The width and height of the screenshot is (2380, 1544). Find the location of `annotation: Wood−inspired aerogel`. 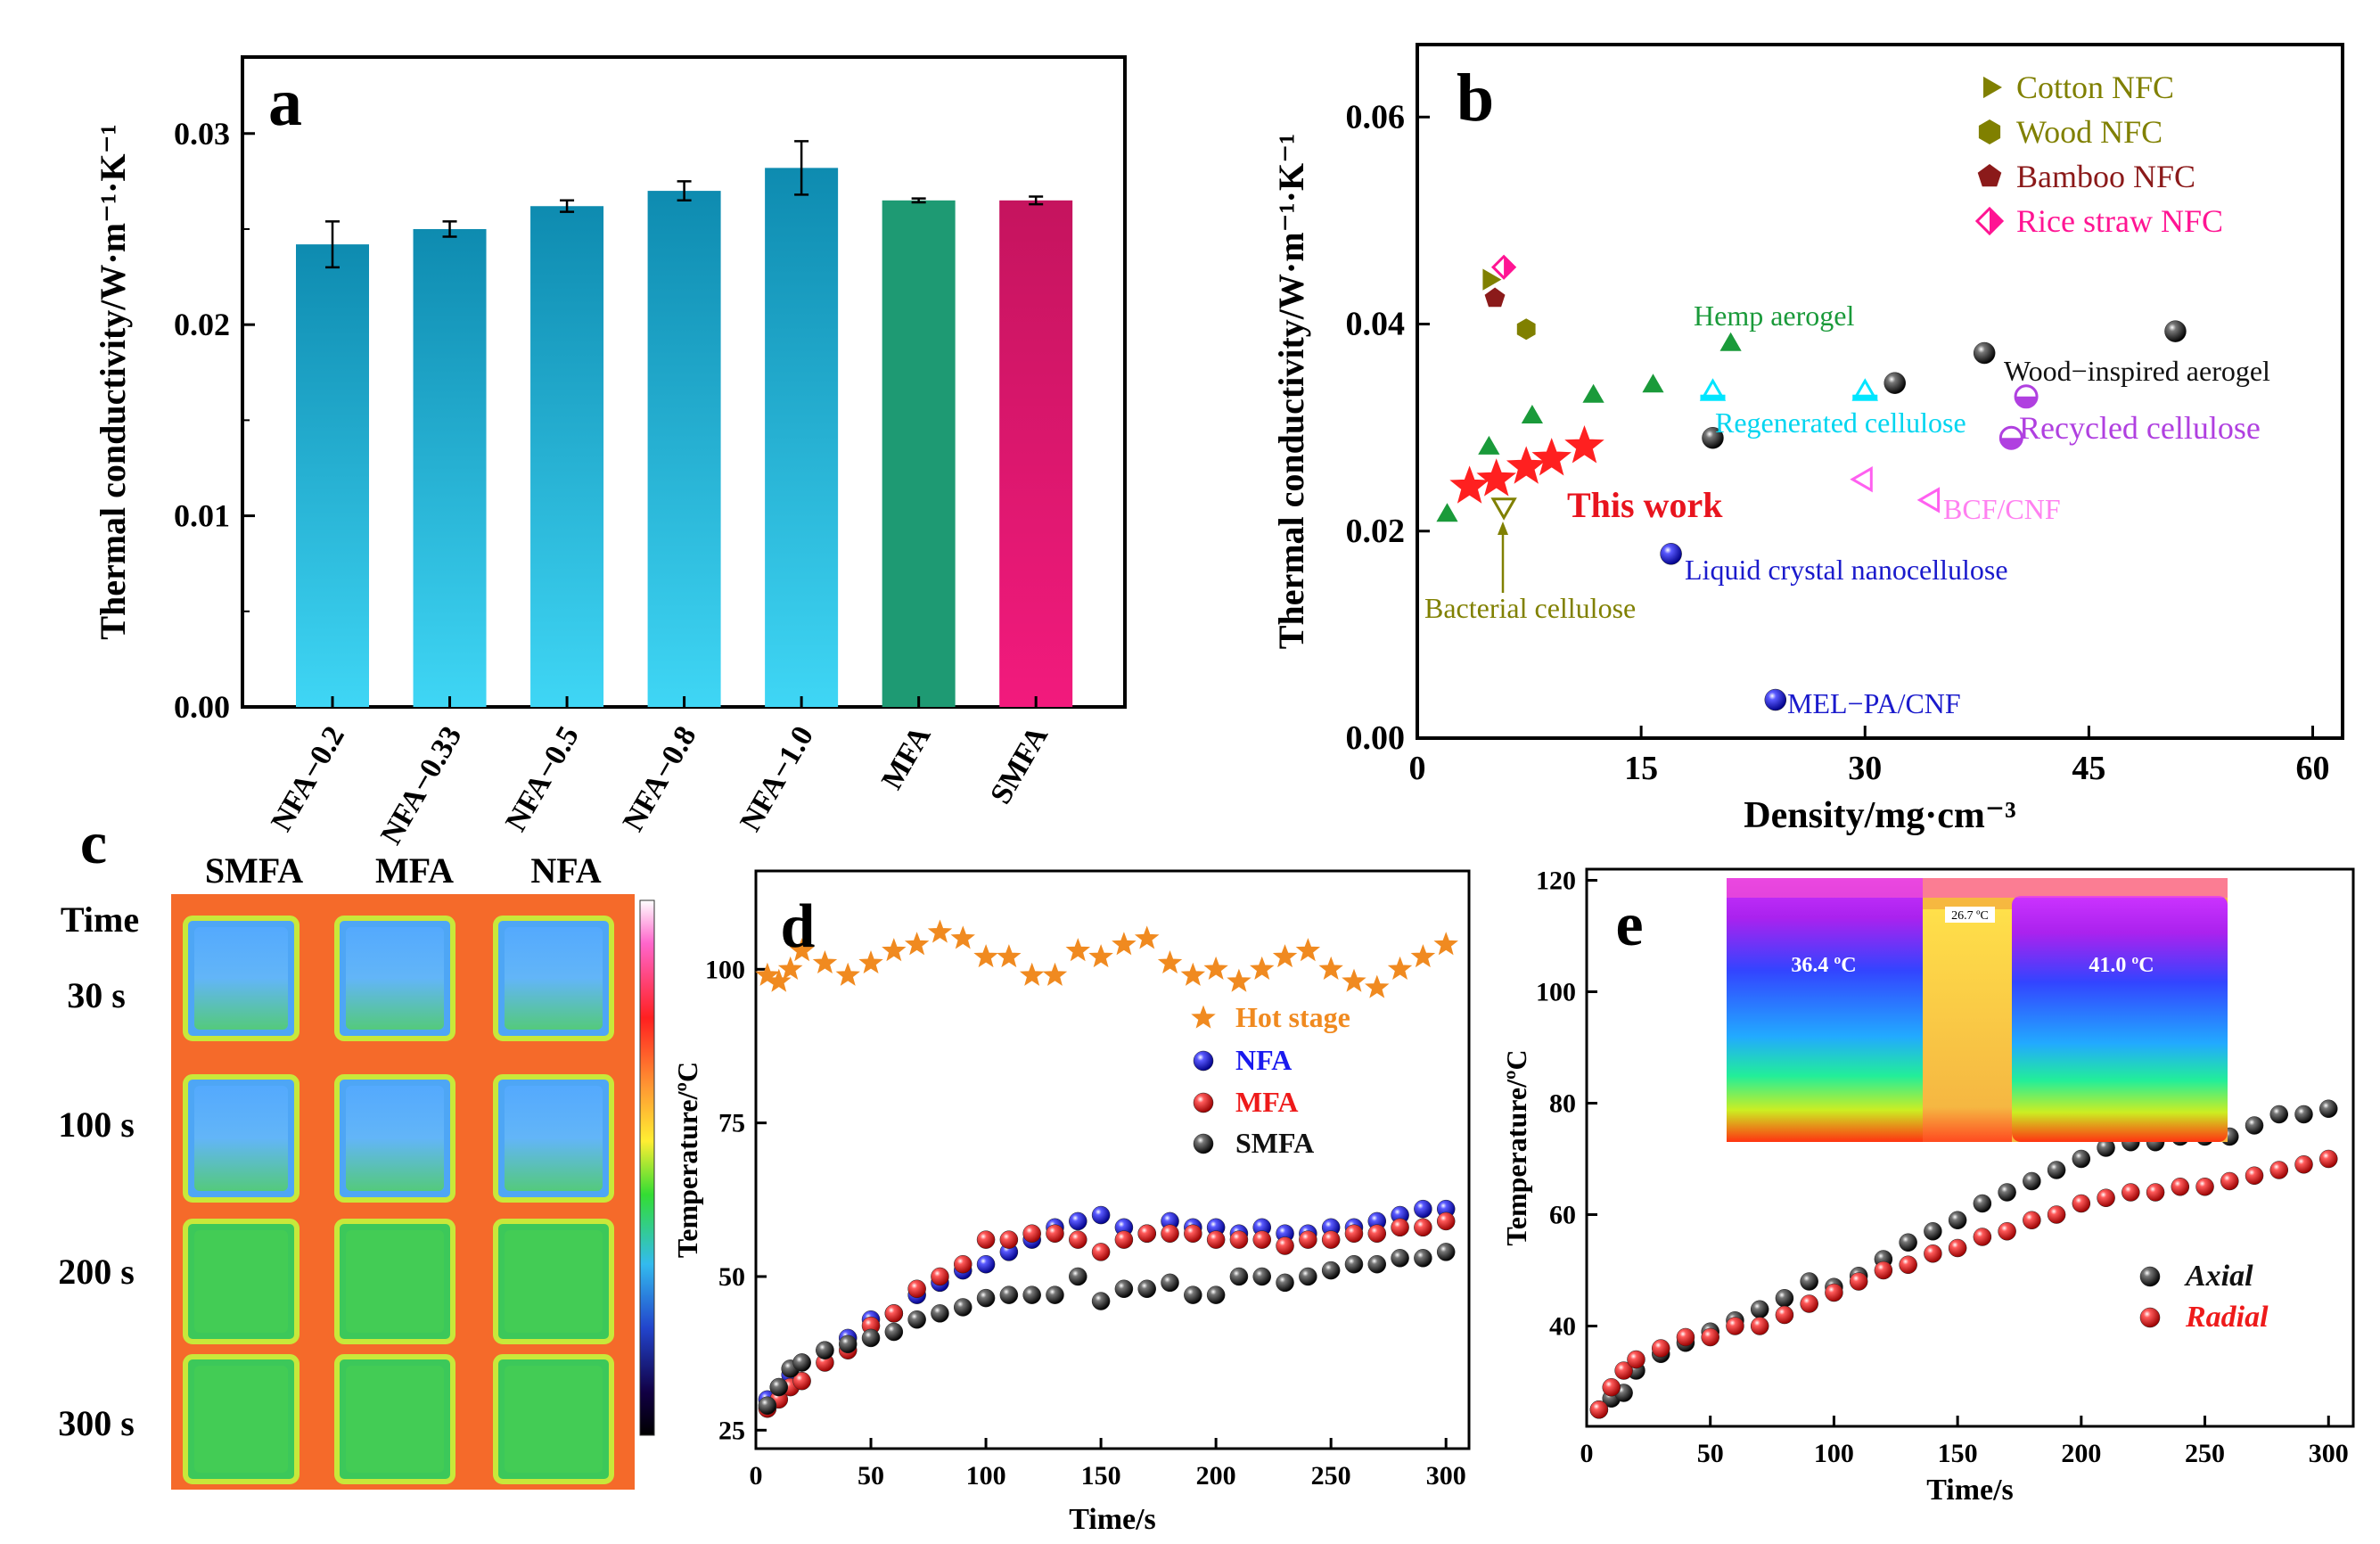

annotation: Wood−inspired aerogel is located at coordinates (2137, 371).